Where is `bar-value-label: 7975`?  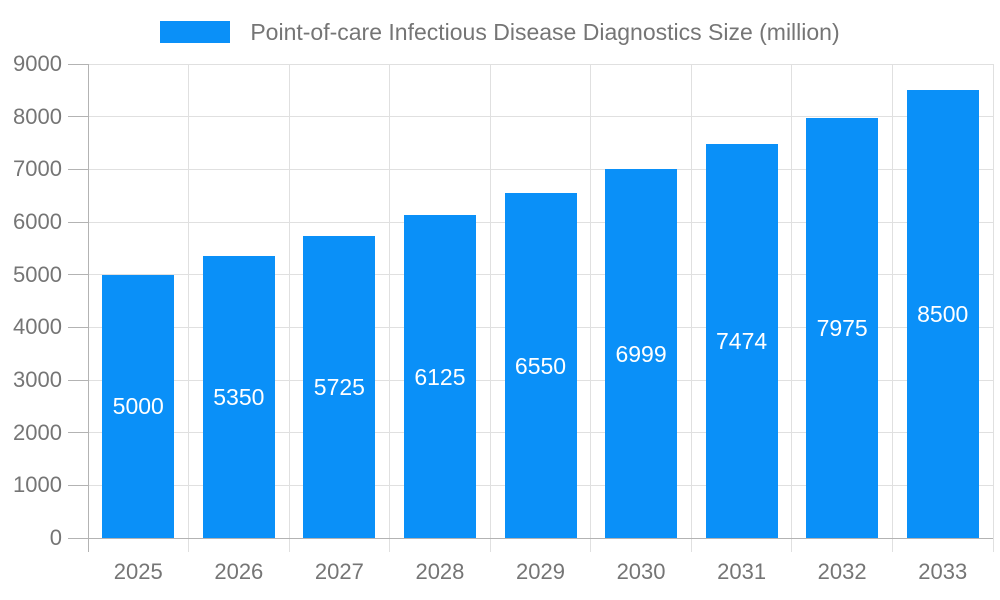 bar-value-label: 7975 is located at coordinates (842, 327).